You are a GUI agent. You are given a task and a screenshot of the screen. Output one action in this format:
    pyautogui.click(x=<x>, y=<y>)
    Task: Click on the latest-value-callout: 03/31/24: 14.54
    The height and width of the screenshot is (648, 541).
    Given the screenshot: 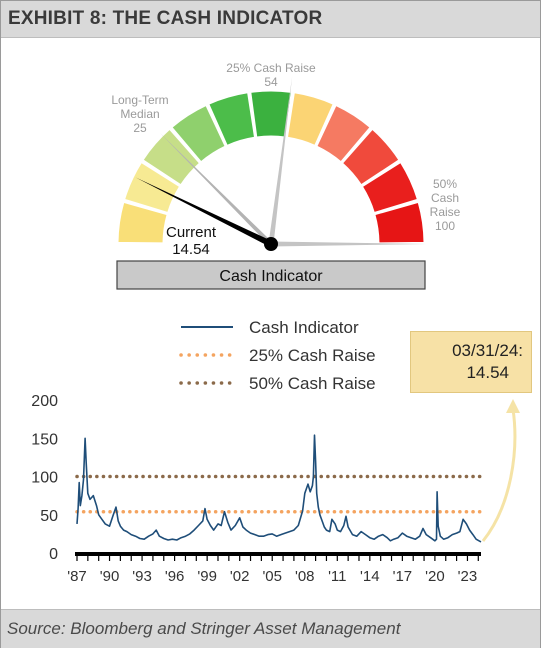 What is the action you would take?
    pyautogui.click(x=471, y=362)
    